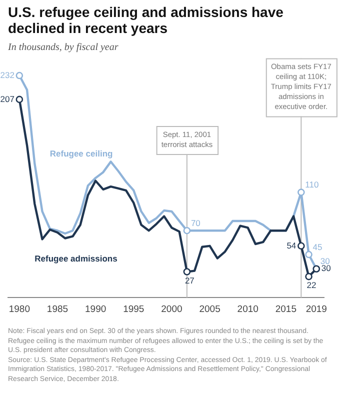 Image resolution: width=342 pixels, height=420 pixels. Describe the element at coordinates (7, 75) in the screenshot. I see `data-label: 232` at that location.